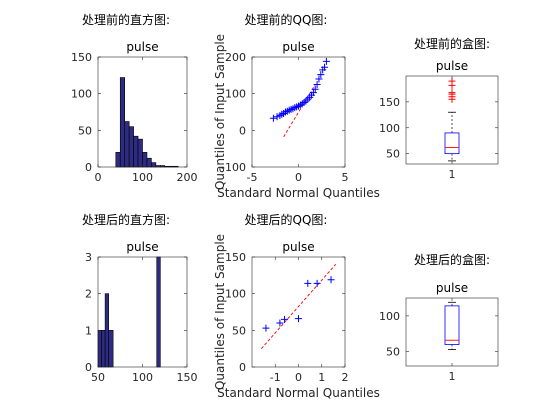  What do you see at coordinates (88, 257) in the screenshot?
I see `y-tick-label: 3` at bounding box center [88, 257].